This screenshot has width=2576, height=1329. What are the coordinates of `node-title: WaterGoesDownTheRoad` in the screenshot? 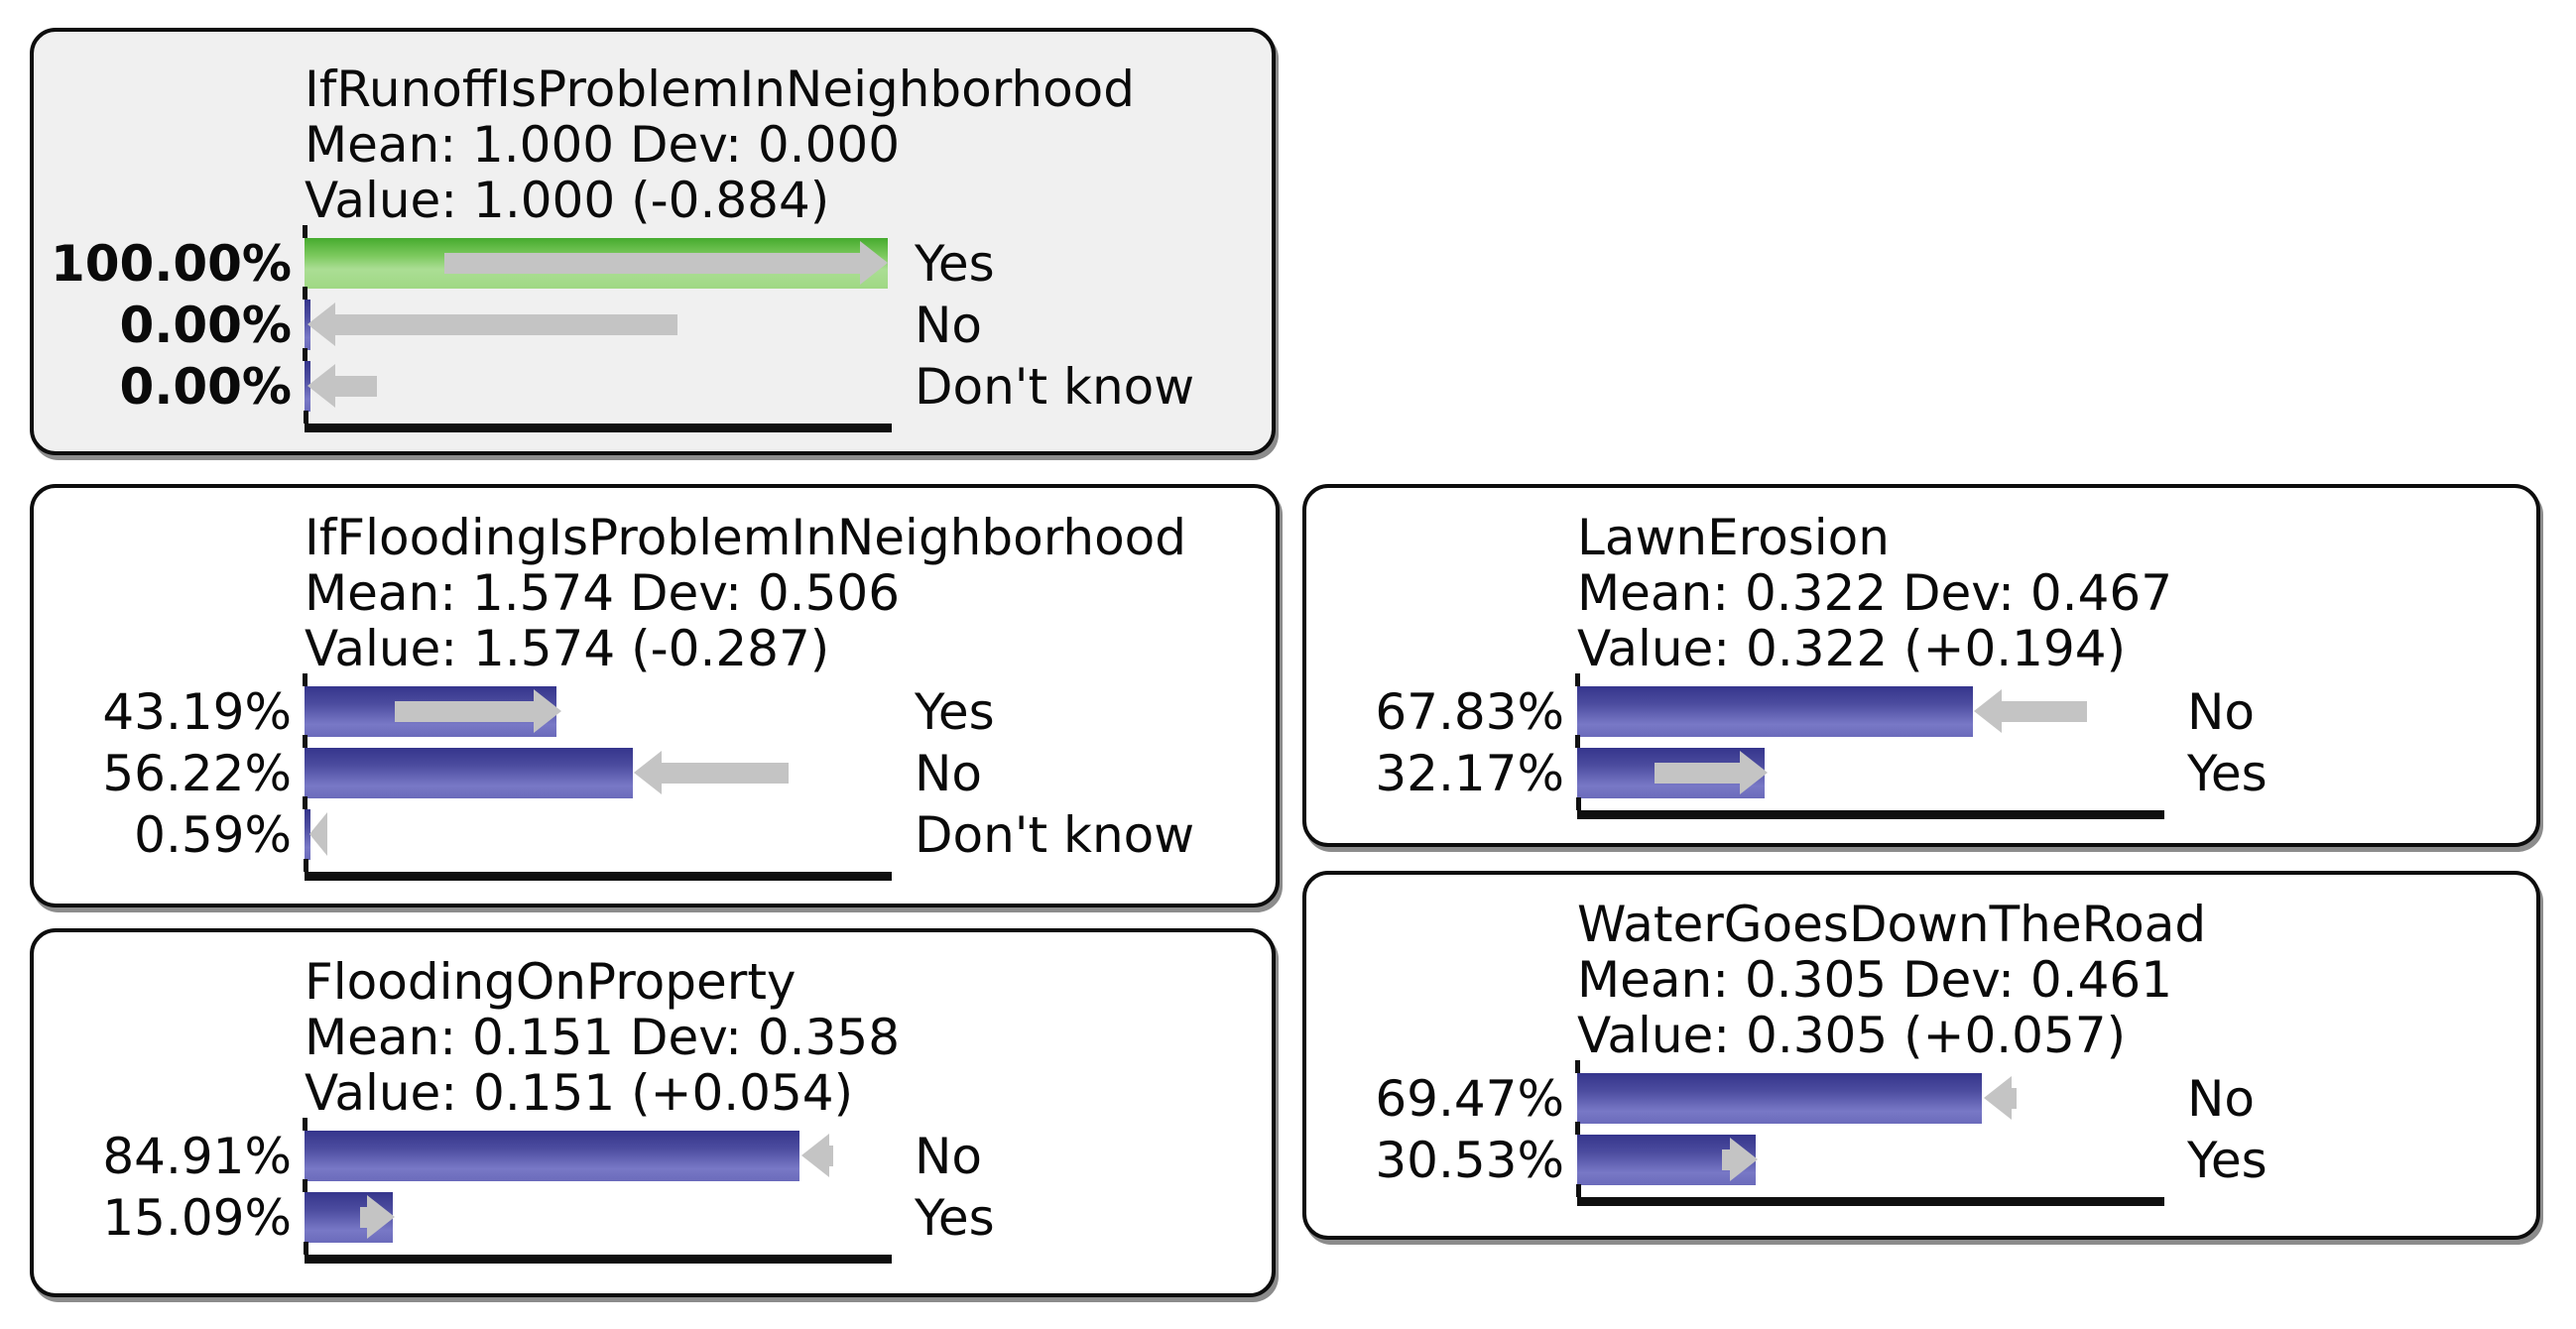 It's located at (1892, 925).